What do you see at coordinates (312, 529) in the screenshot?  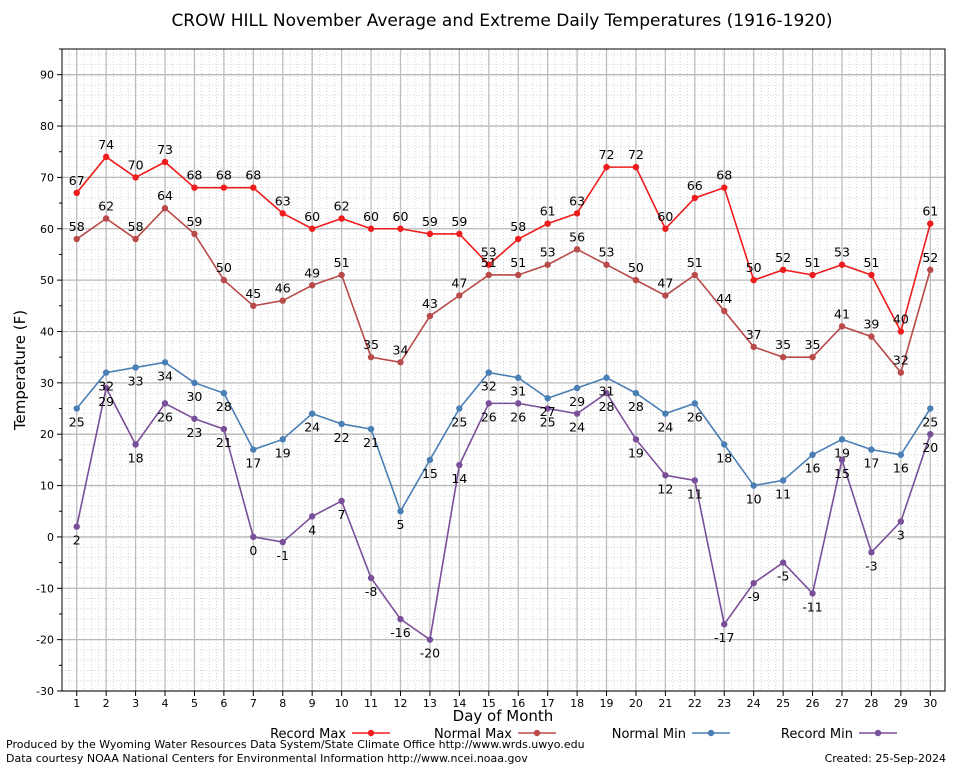 I see `record-min-data-label: 4` at bounding box center [312, 529].